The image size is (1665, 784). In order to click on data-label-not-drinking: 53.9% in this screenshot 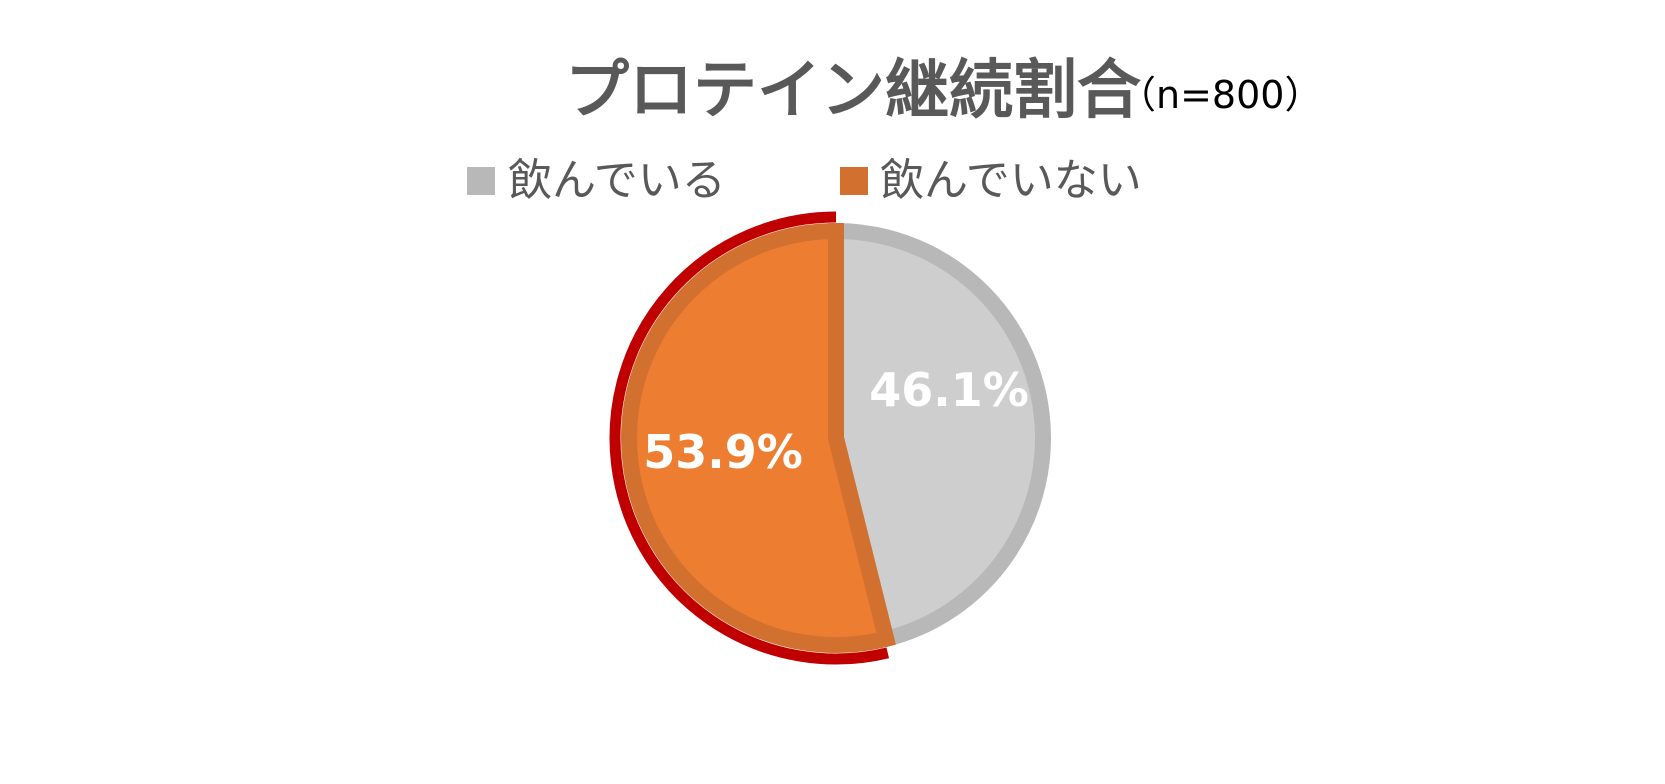, I will do `click(723, 452)`.